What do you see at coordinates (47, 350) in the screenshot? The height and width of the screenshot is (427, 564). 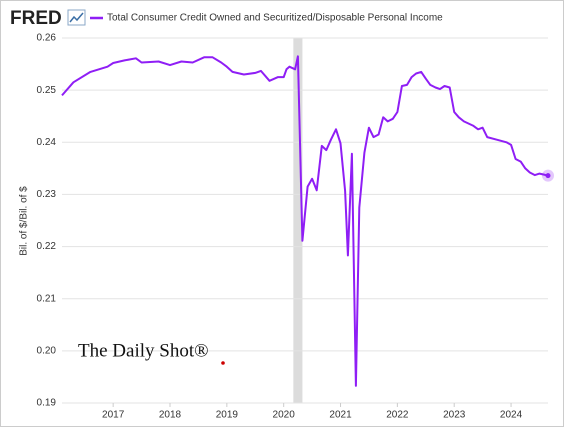 I see `y-tick-label: 0.20` at bounding box center [47, 350].